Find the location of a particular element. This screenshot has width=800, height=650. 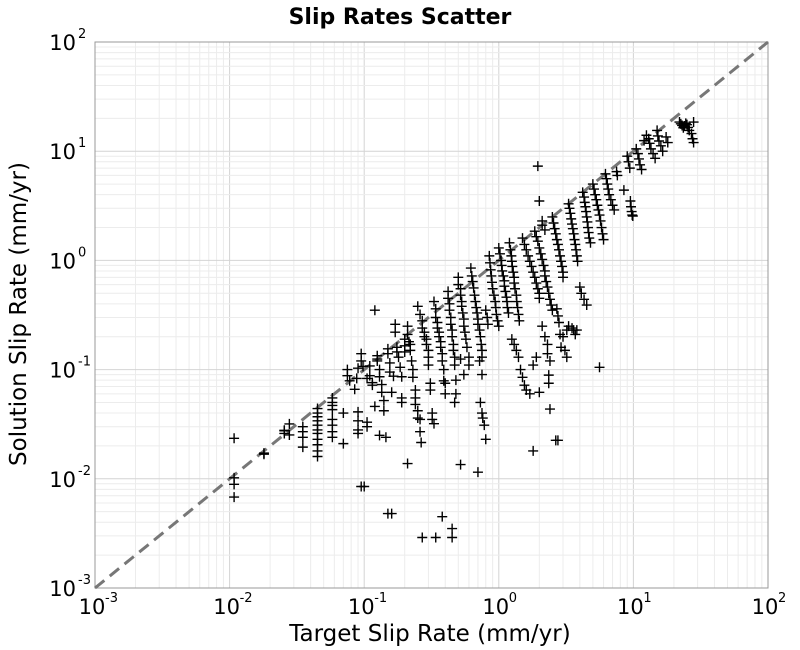

y-tick-exponent: -1 is located at coordinates (84, 362).